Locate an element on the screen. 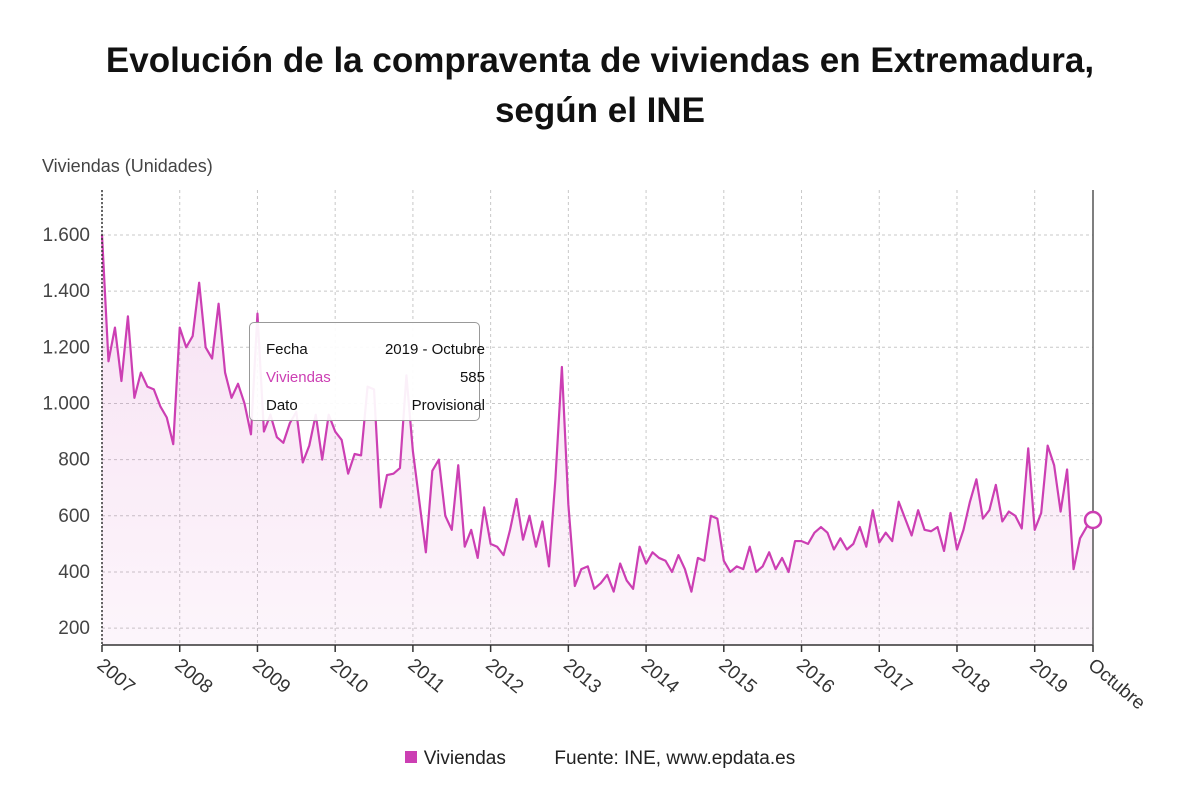  highlighted-data-point is located at coordinates (1093, 520).